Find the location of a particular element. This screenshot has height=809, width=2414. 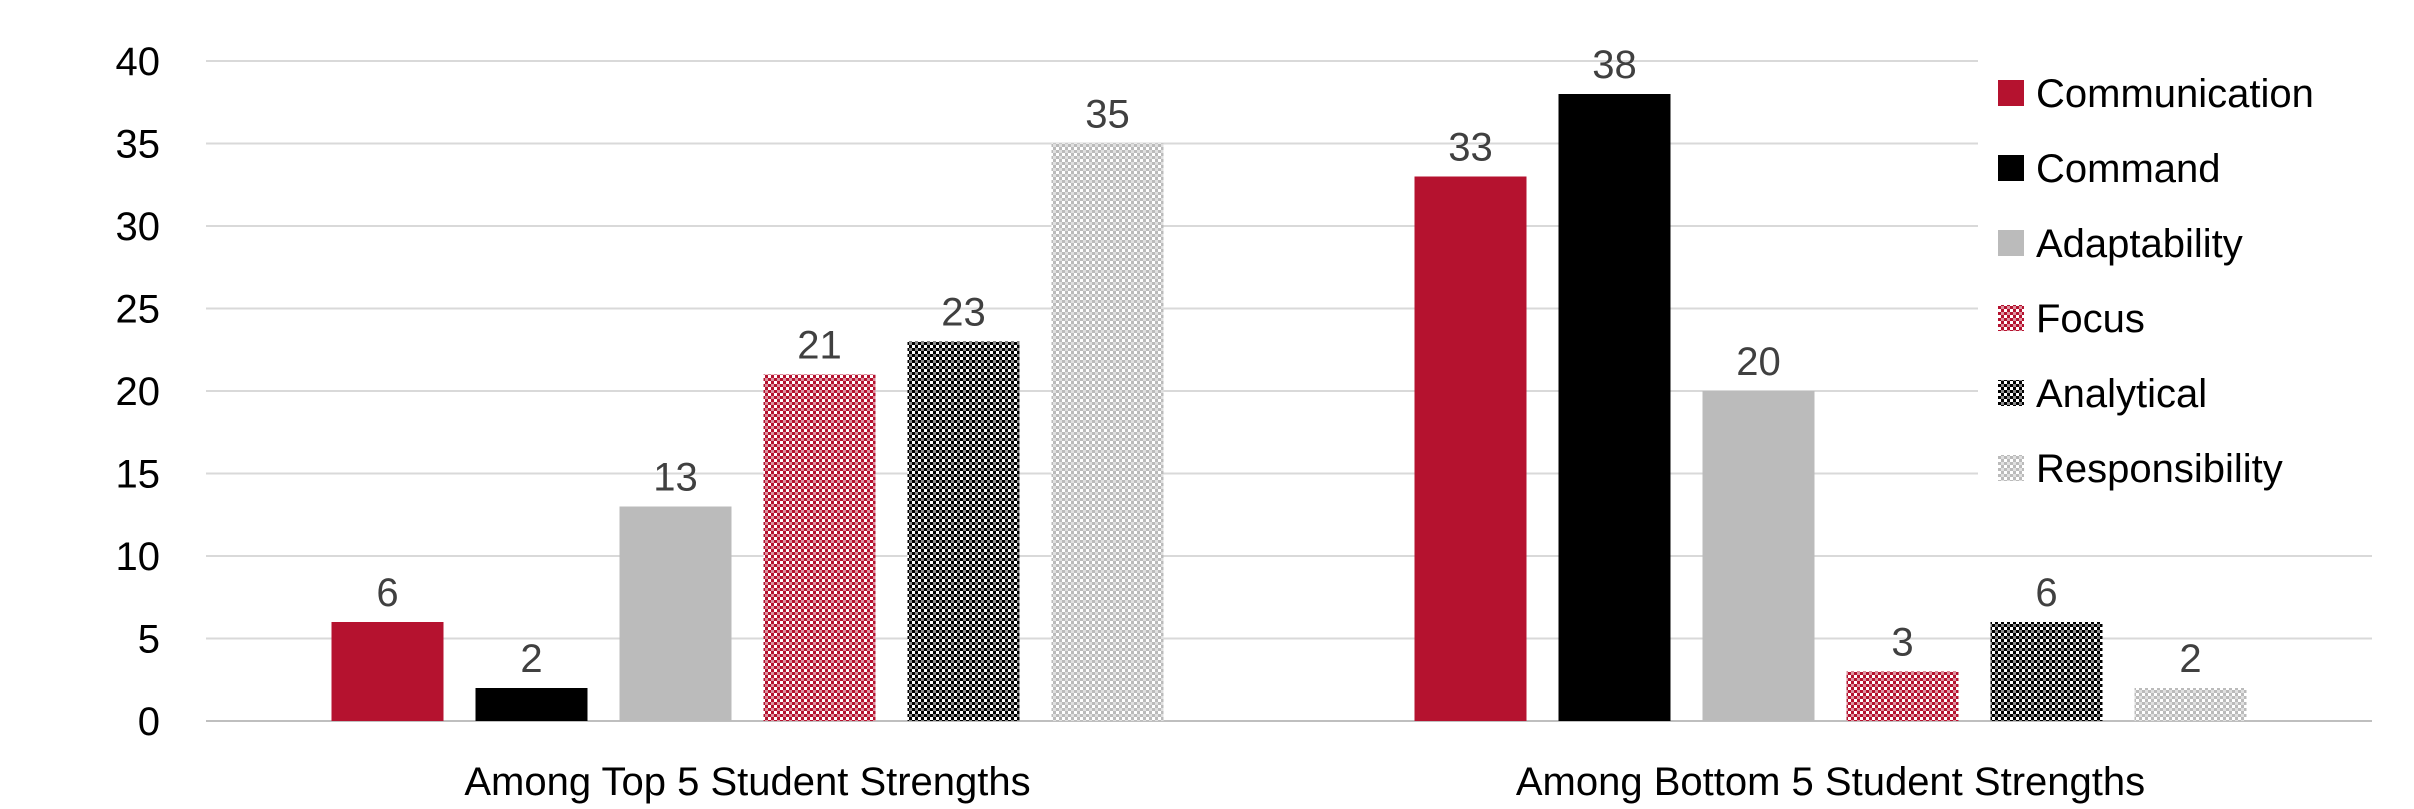

data-label-communication-1: 6 is located at coordinates (387, 593).